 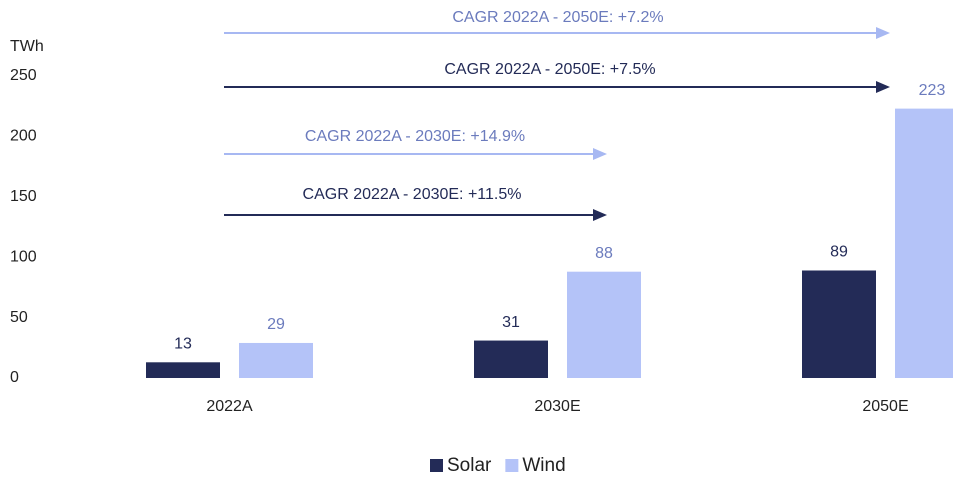 What do you see at coordinates (557, 406) in the screenshot?
I see `x-tick-label: 2030E` at bounding box center [557, 406].